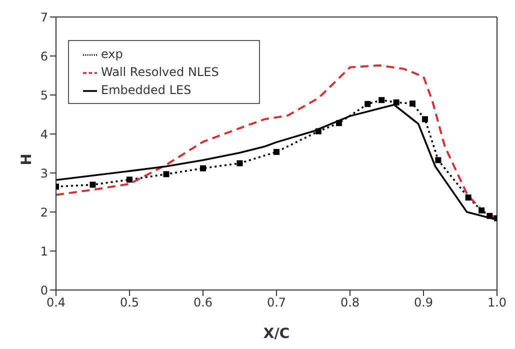 This screenshot has width=515, height=349. Describe the element at coordinates (44, 290) in the screenshot. I see `y-tick-label: 0` at that location.